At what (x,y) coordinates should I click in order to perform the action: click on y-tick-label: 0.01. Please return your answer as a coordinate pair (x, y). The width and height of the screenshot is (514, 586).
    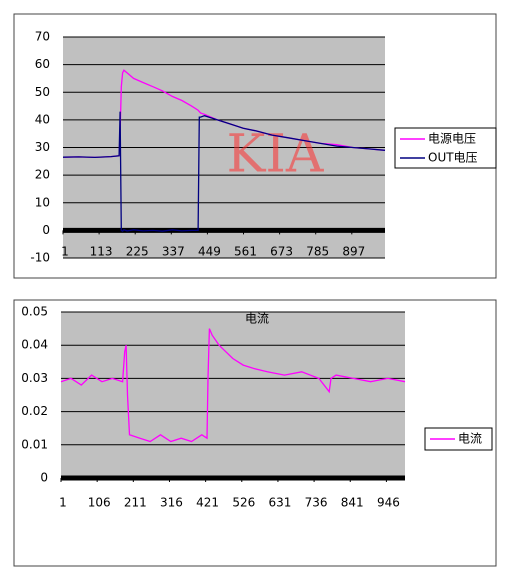
    Looking at the image, I should click on (34, 444).